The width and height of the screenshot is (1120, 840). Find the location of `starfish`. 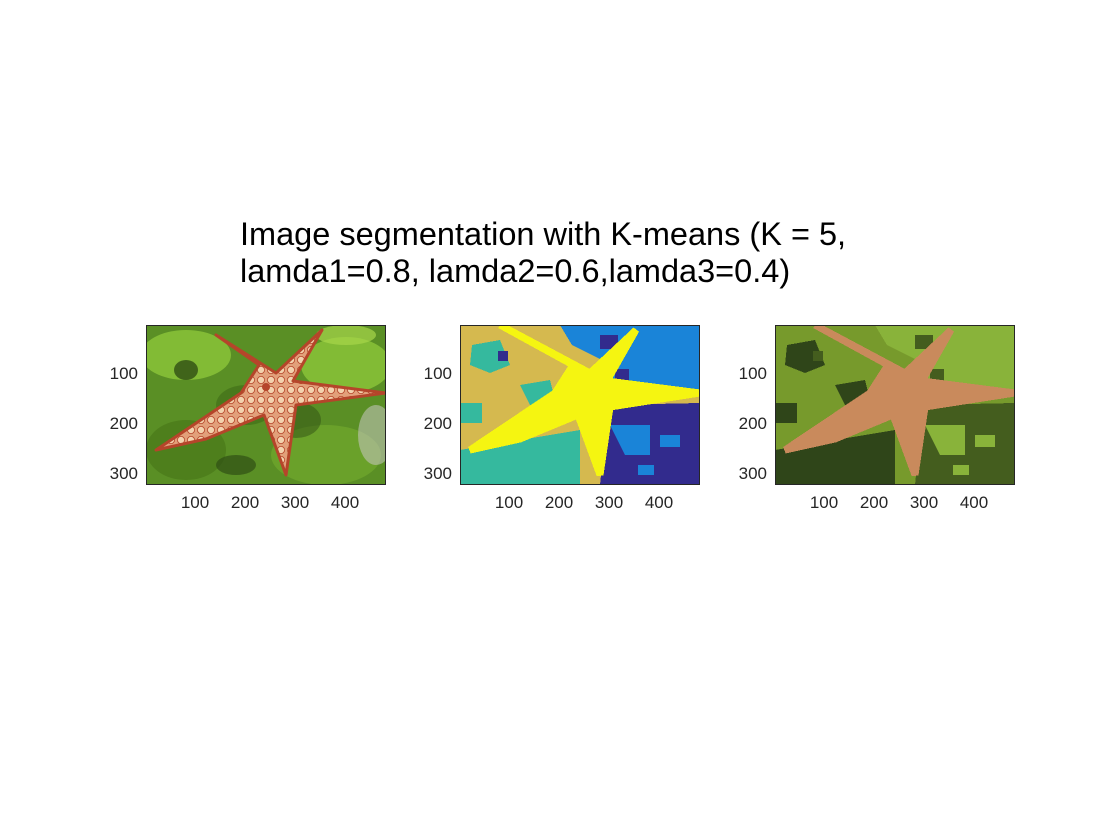

starfish is located at coordinates (270, 402).